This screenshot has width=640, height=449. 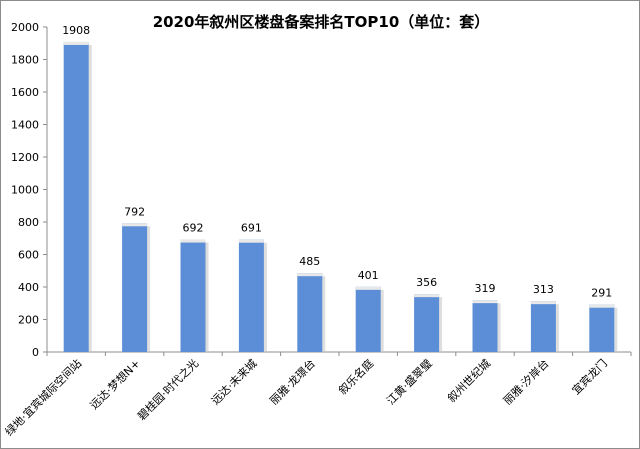 What do you see at coordinates (167, 389) in the screenshot?
I see `category-label: 碧桂园·时代之光` at bounding box center [167, 389].